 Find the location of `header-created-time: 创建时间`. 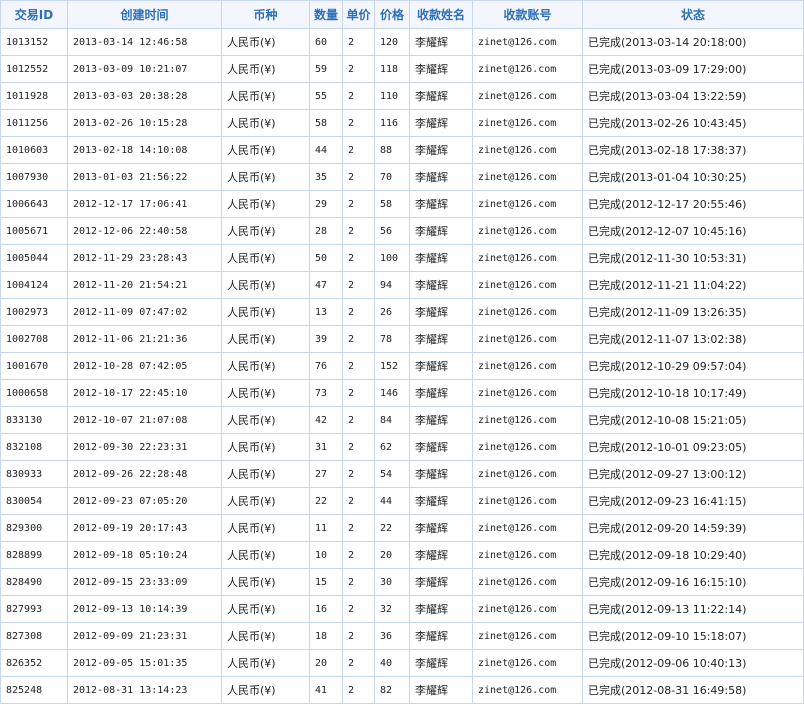

header-created-time: 创建时间 is located at coordinates (144, 14).